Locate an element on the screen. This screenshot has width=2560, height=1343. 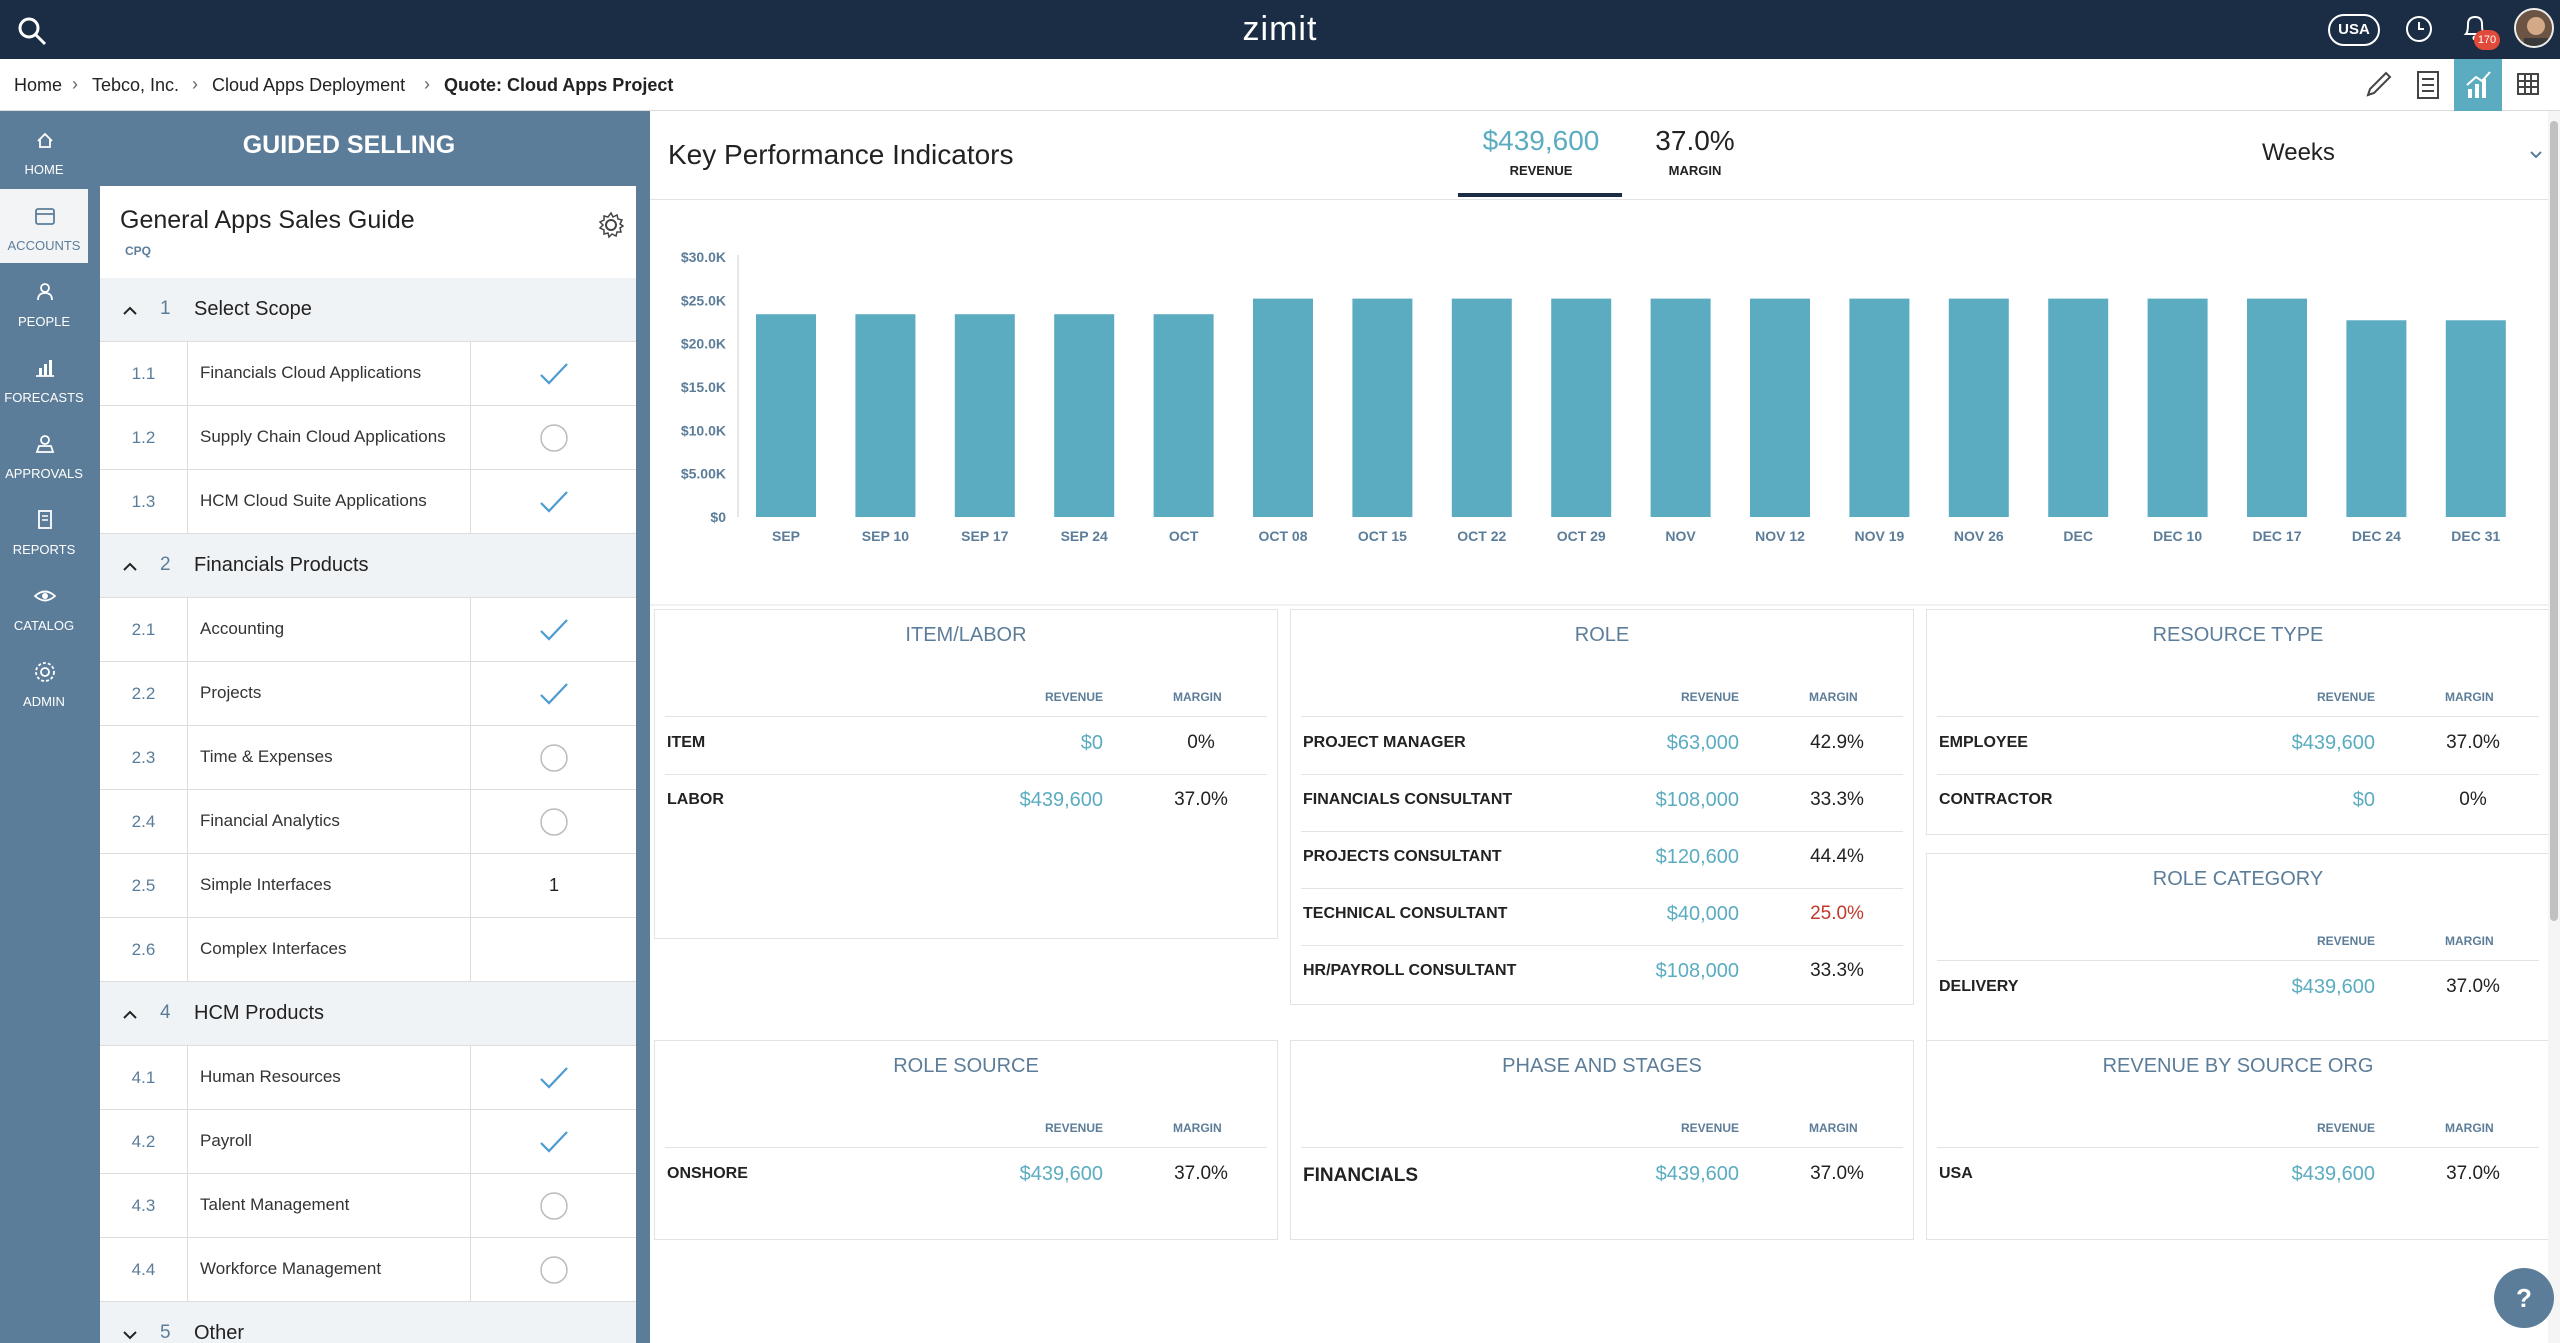
revenue-tab-label: REVENUE is located at coordinates (1541, 170).